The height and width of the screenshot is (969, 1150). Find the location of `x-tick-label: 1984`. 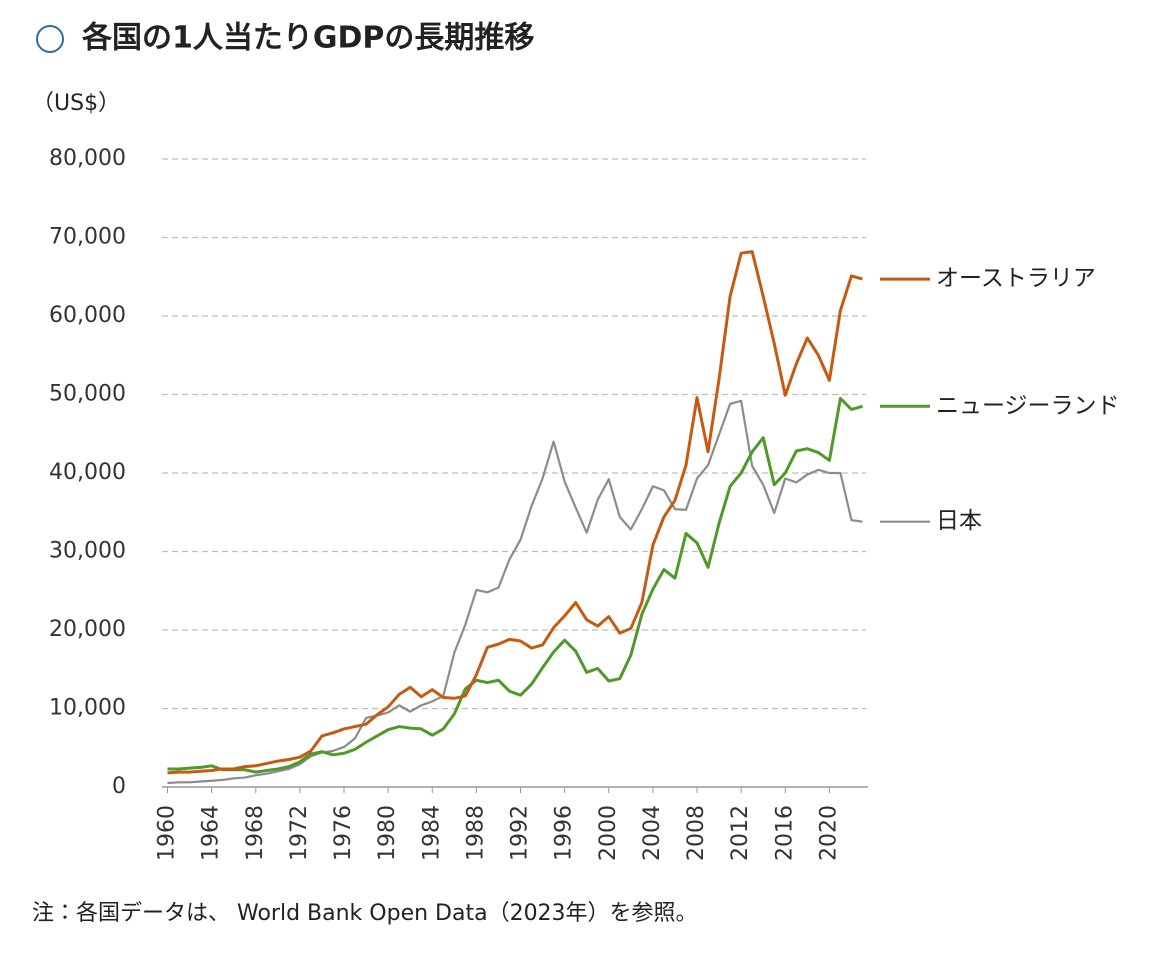

x-tick-label: 1984 is located at coordinates (431, 833).